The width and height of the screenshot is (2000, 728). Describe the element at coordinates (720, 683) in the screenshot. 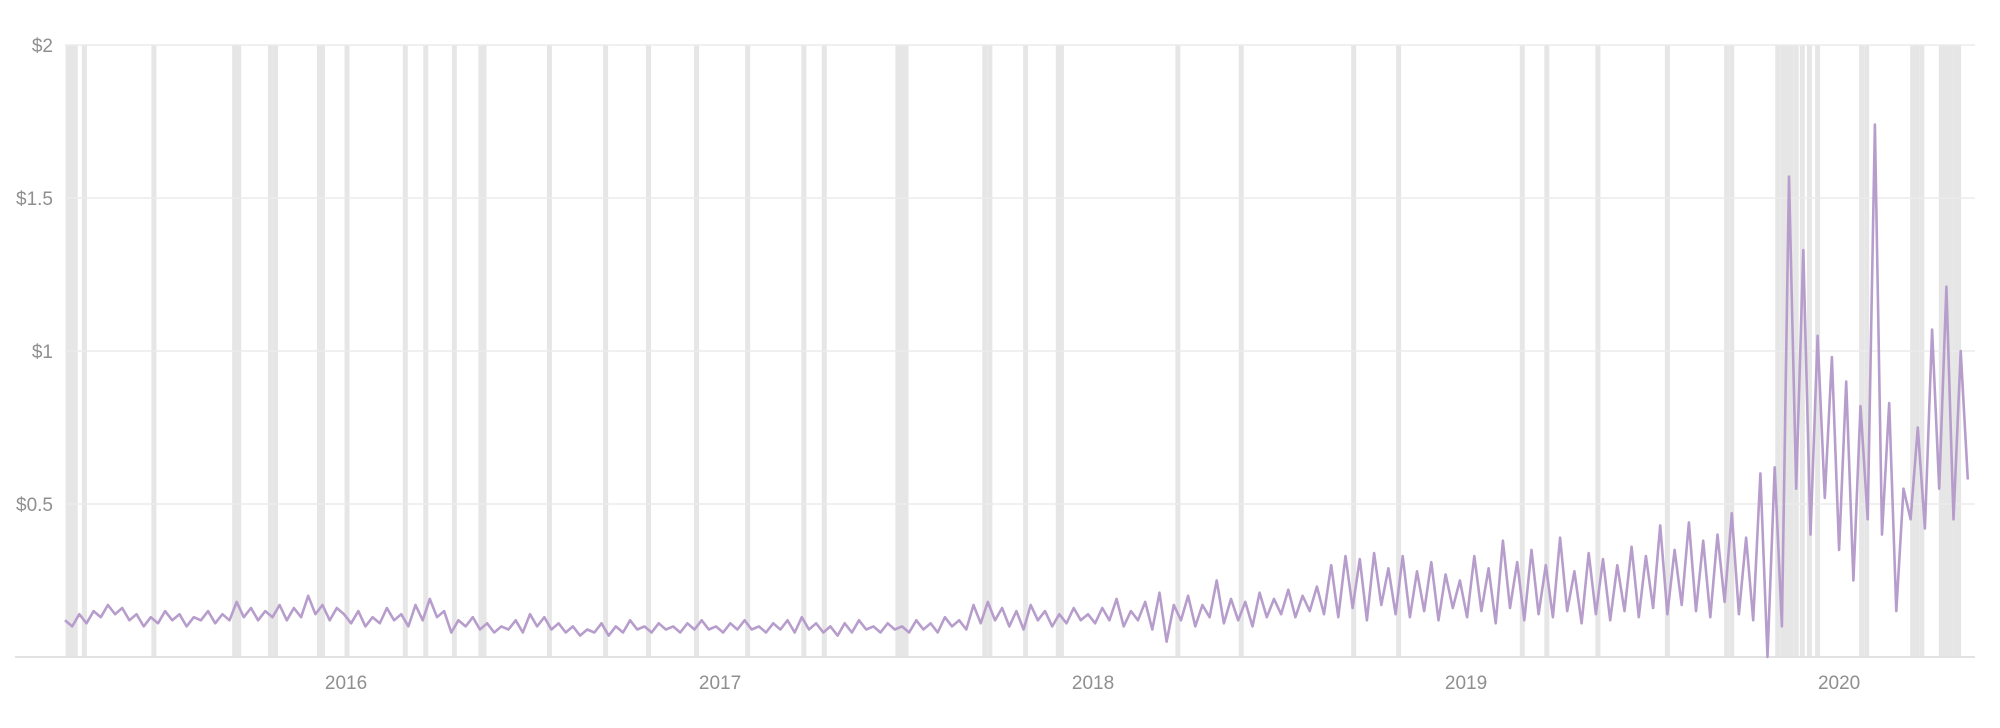

I see `x-tick-label: 2017` at that location.